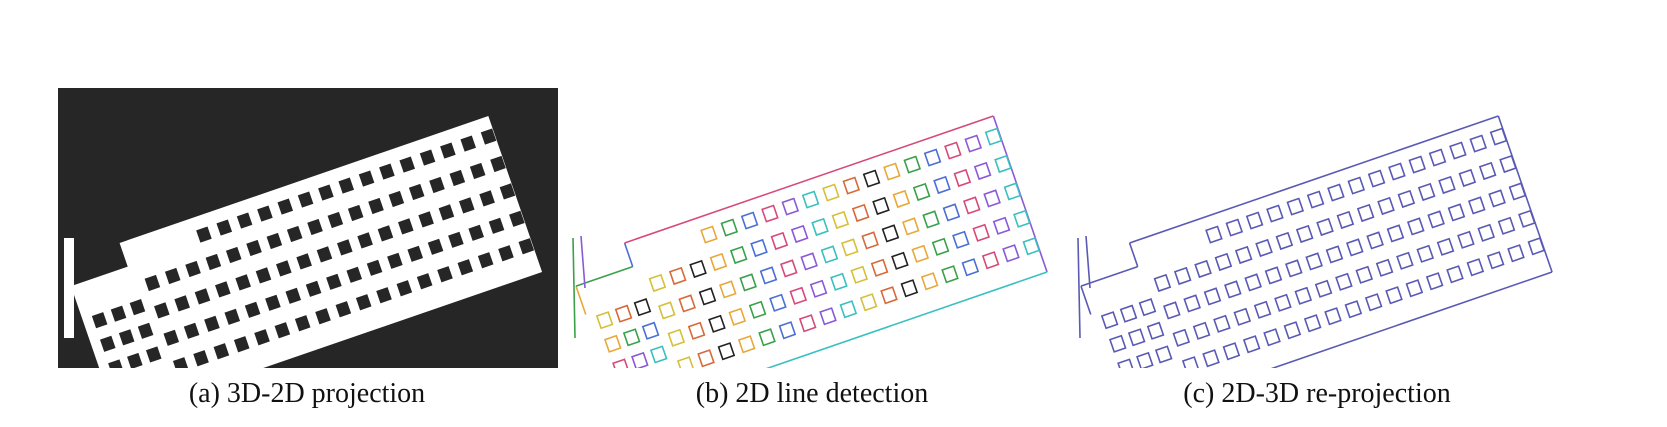 This screenshot has width=1667, height=427. I want to click on caption-a: (a) 3D-2D projection, so click(307, 393).